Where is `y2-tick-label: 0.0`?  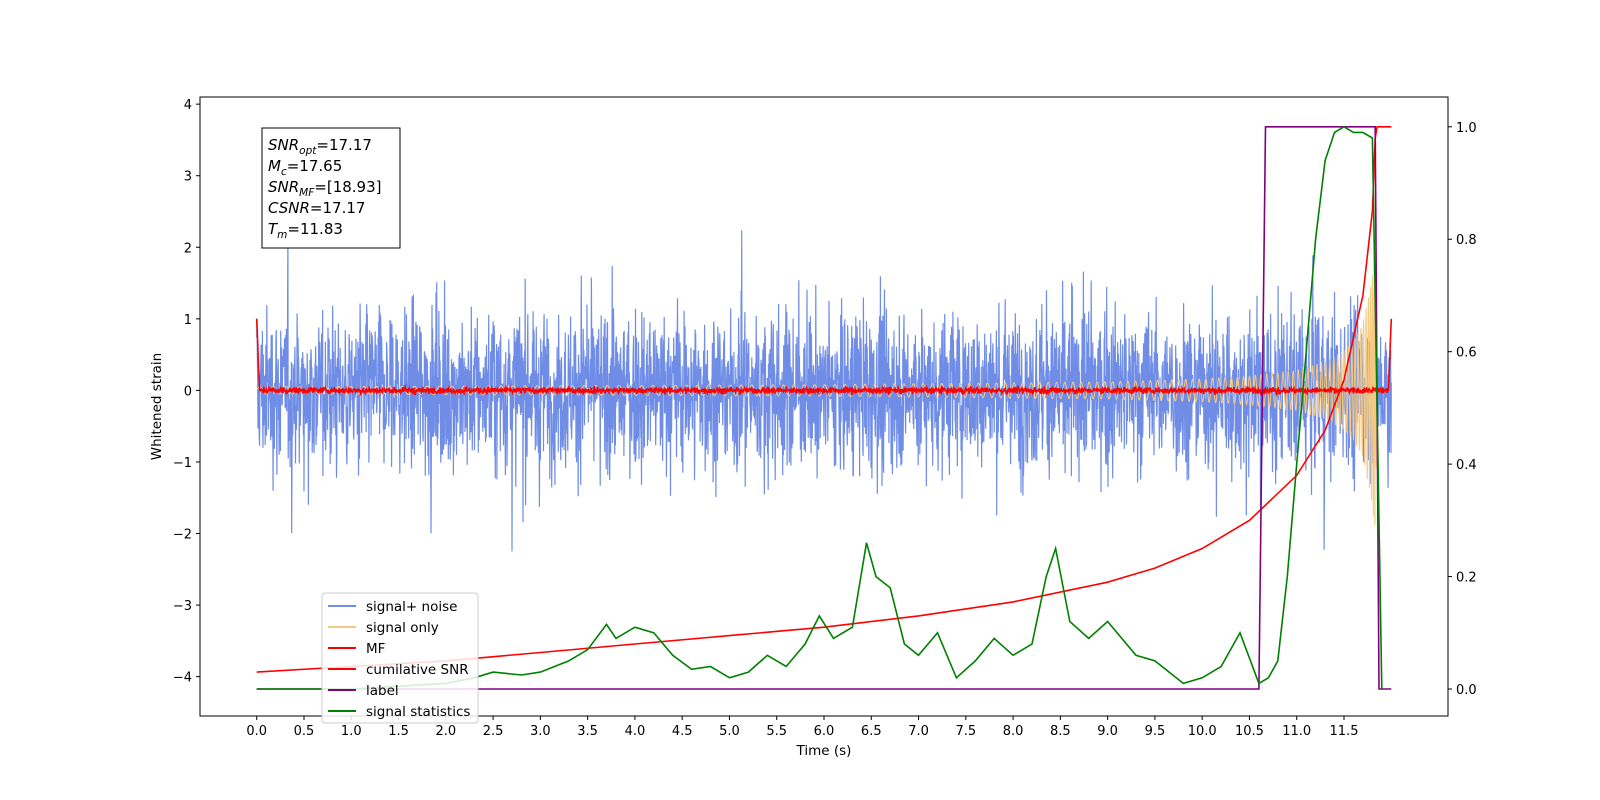
y2-tick-label: 0.0 is located at coordinates (1466, 690).